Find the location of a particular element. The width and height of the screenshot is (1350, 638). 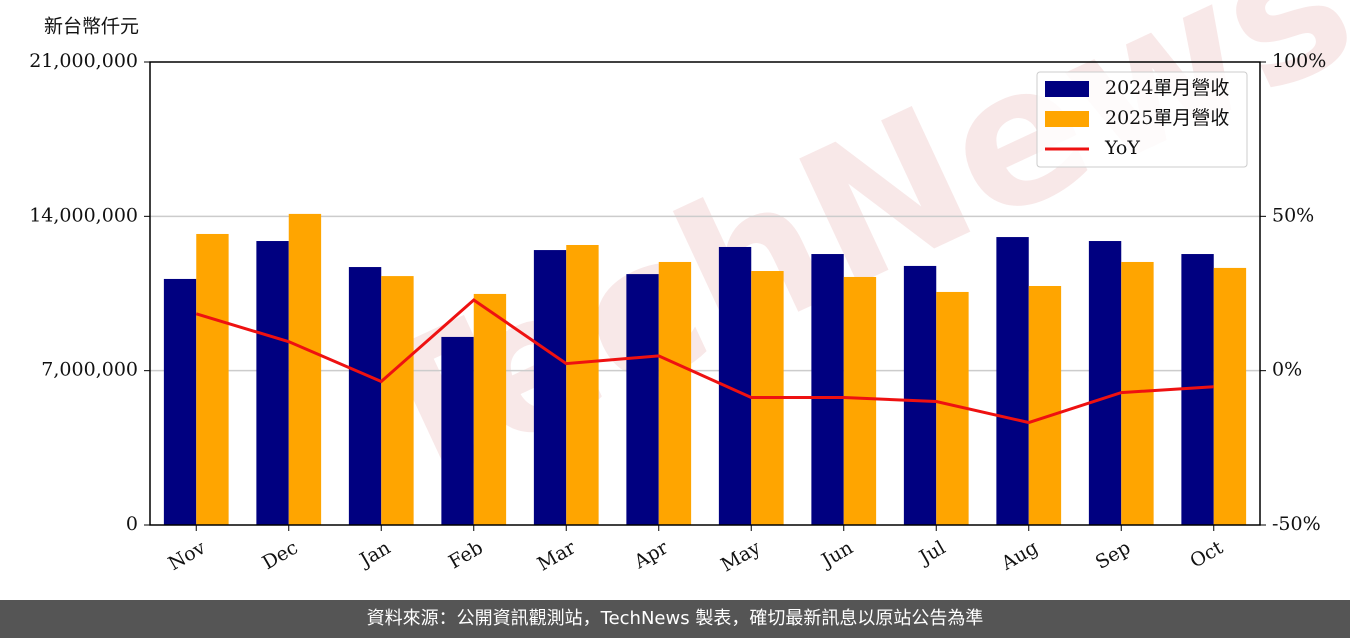

x-tick-label: Apr is located at coordinates (651, 554).